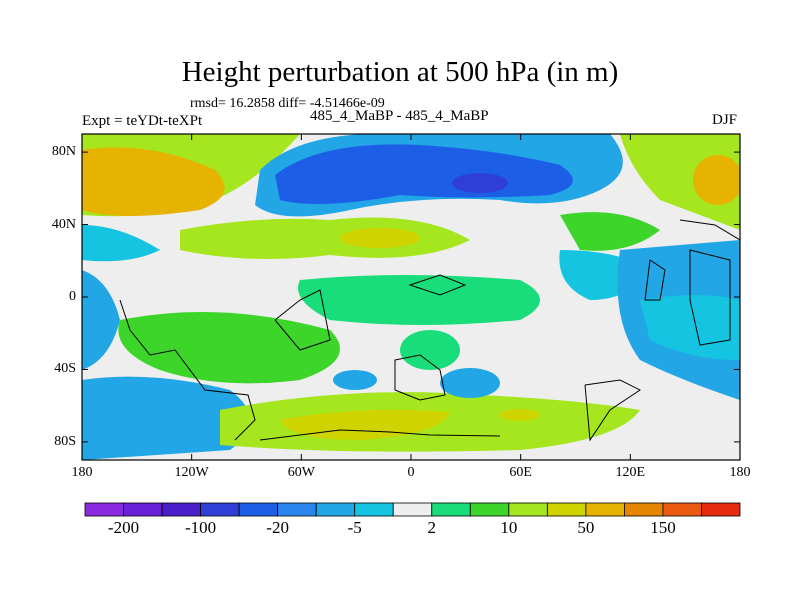 The height and width of the screenshot is (600, 800). Describe the element at coordinates (411, 472) in the screenshot. I see `x-tick-label: 0` at that location.